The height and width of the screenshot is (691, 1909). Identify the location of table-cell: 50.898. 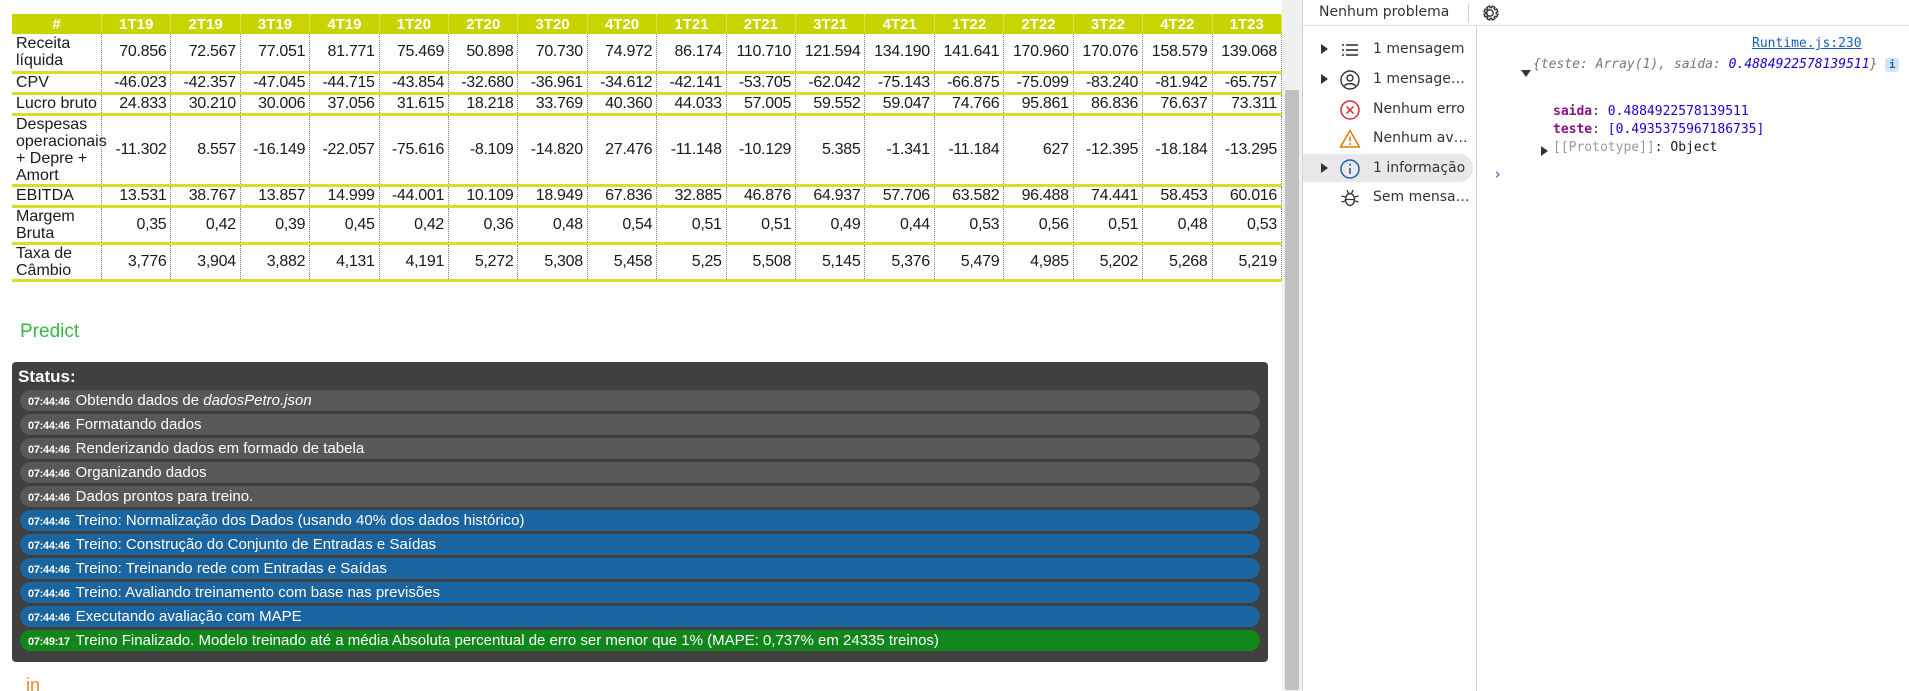
(483, 54).